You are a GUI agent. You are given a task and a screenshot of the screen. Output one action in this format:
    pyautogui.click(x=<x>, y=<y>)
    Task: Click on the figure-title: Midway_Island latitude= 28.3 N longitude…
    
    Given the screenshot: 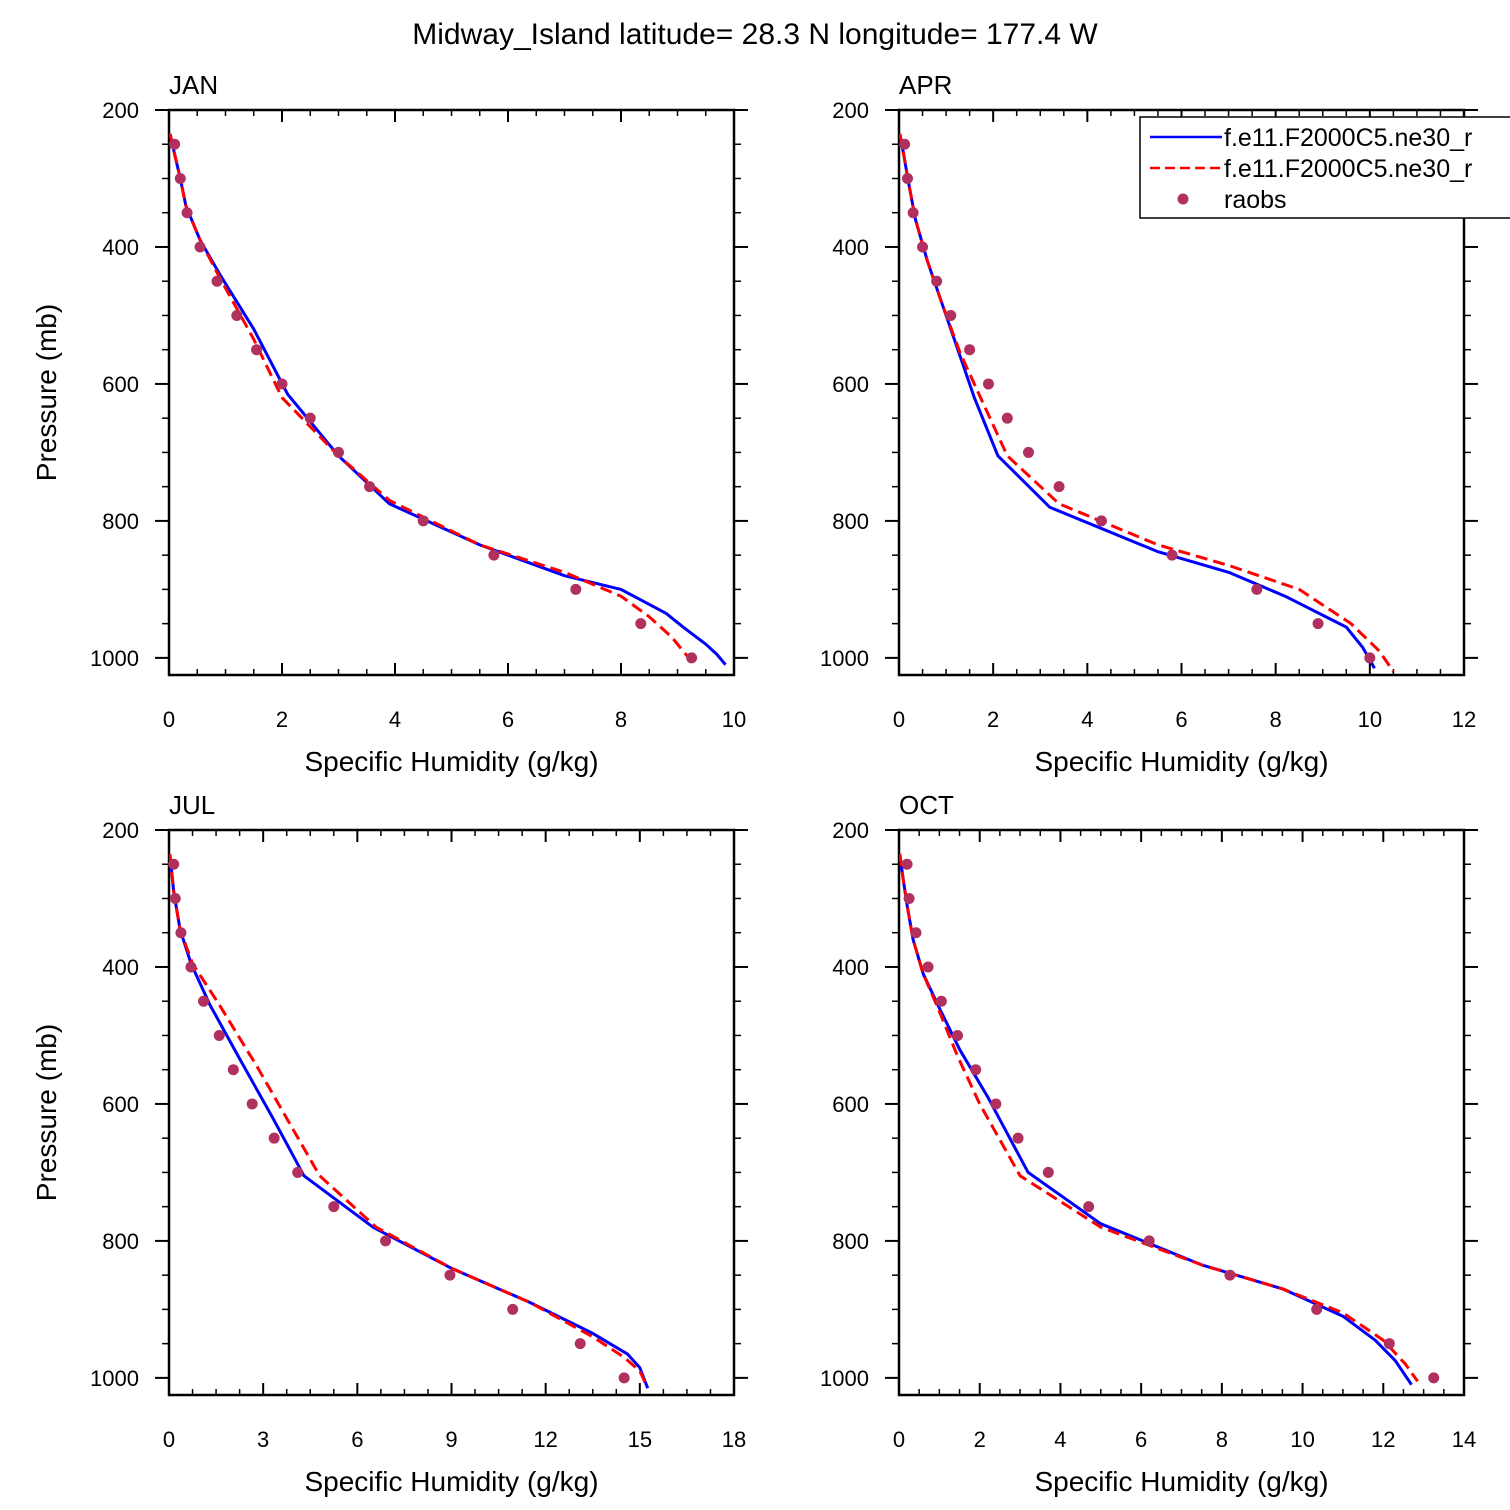 What is the action you would take?
    pyautogui.click(x=755, y=34)
    